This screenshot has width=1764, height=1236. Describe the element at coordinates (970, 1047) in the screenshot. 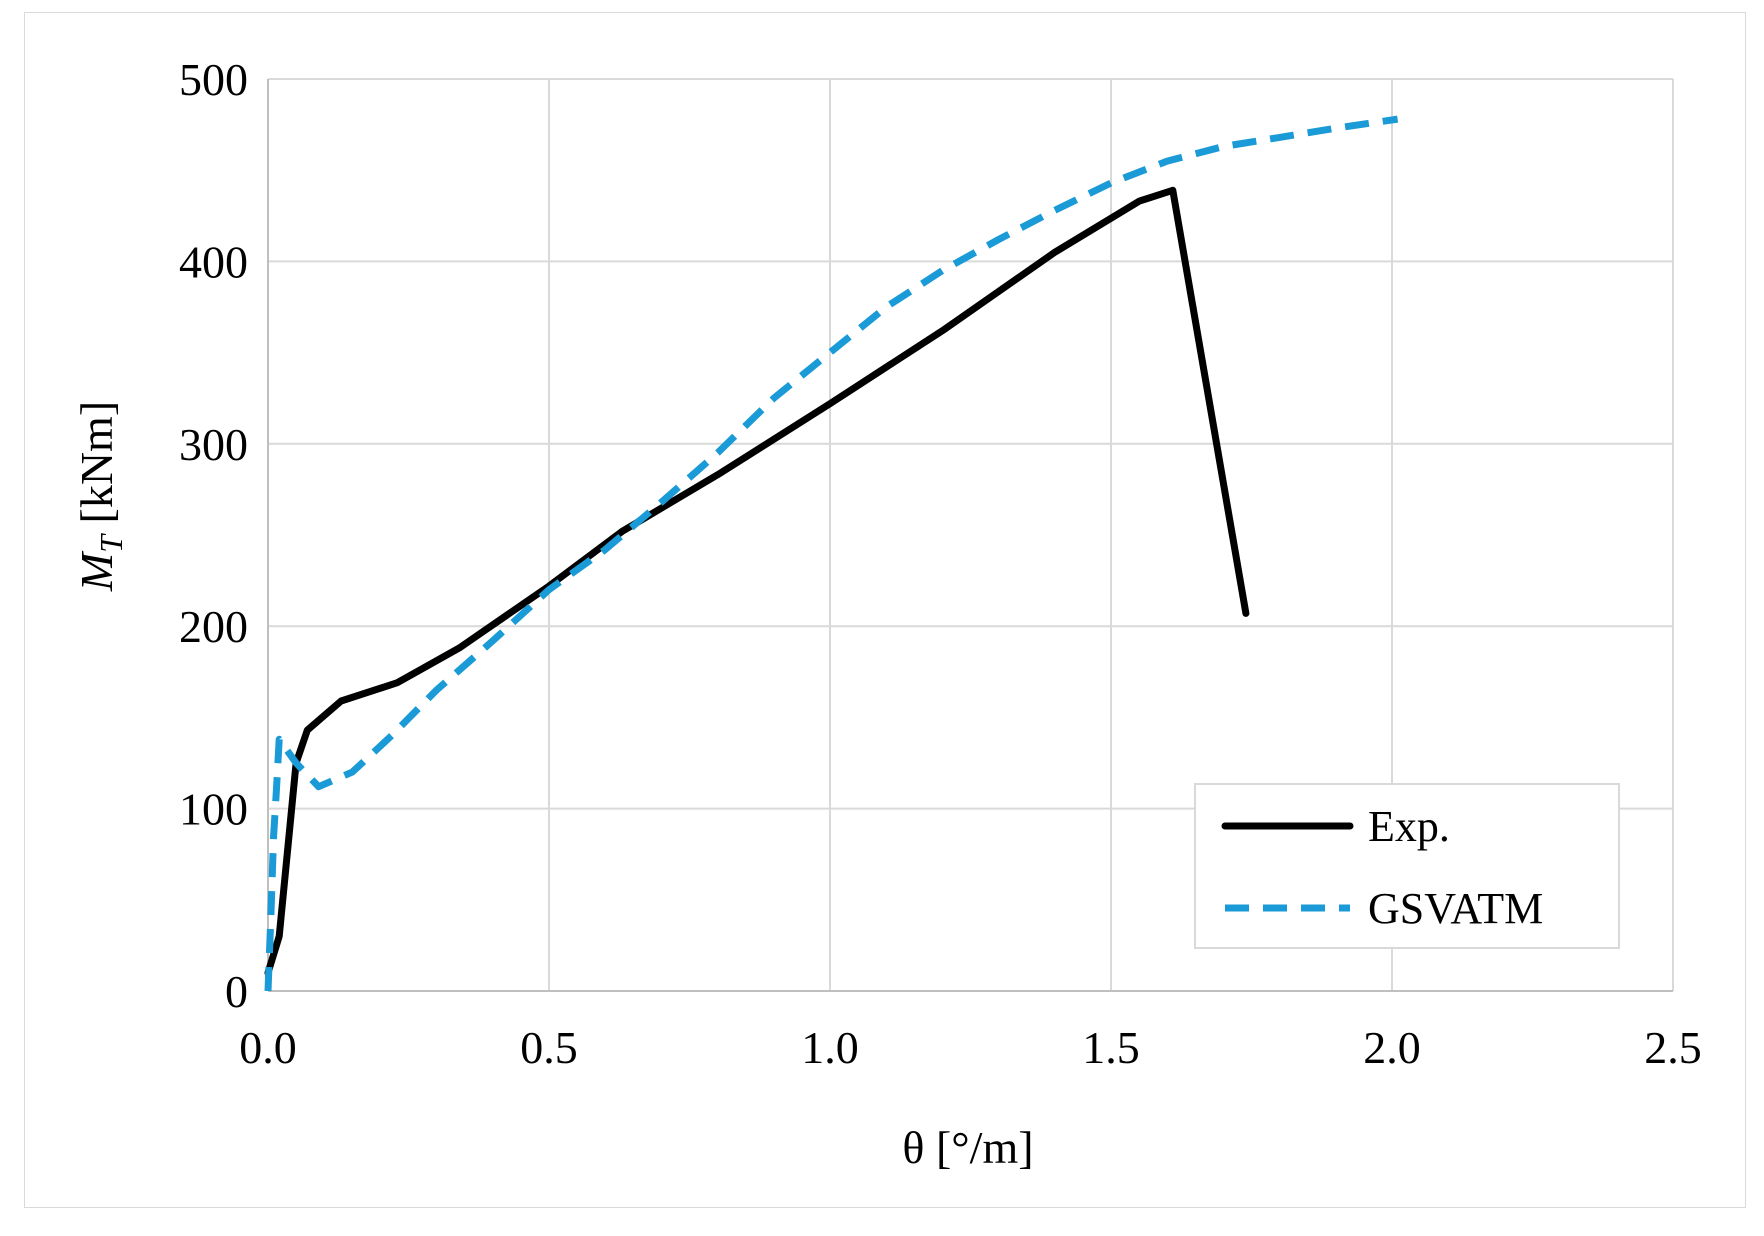

I see `x-tick-labels: 0.0 0.5 1.0 1.5 2.0 2.5` at that location.